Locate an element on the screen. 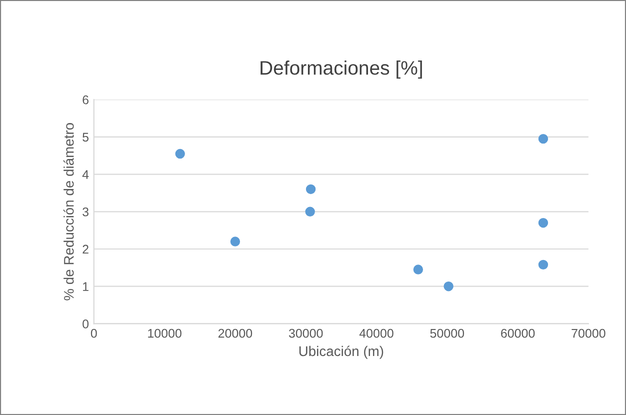 The image size is (626, 415). x-tick-label: 40000 is located at coordinates (376, 333).